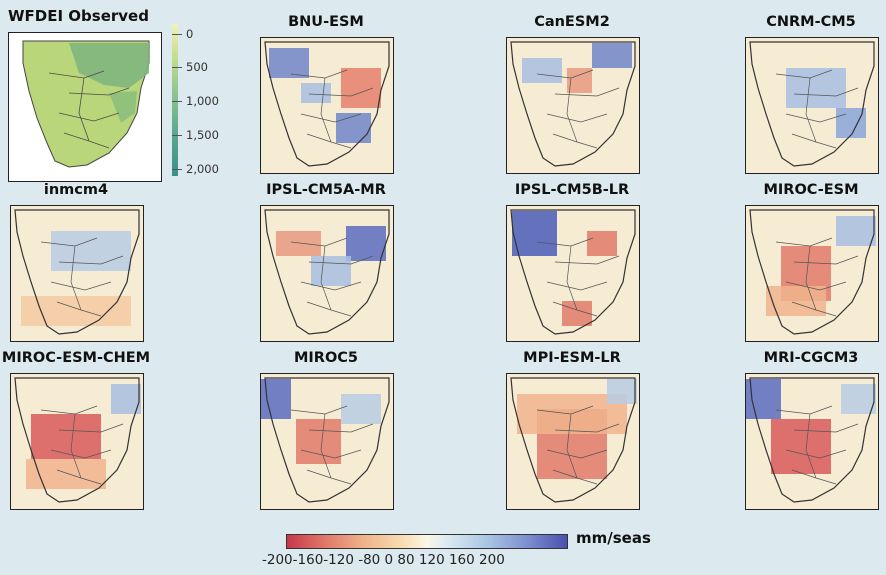 The width and height of the screenshot is (886, 575). I want to click on colorbar-label: 1,500, so click(202, 135).